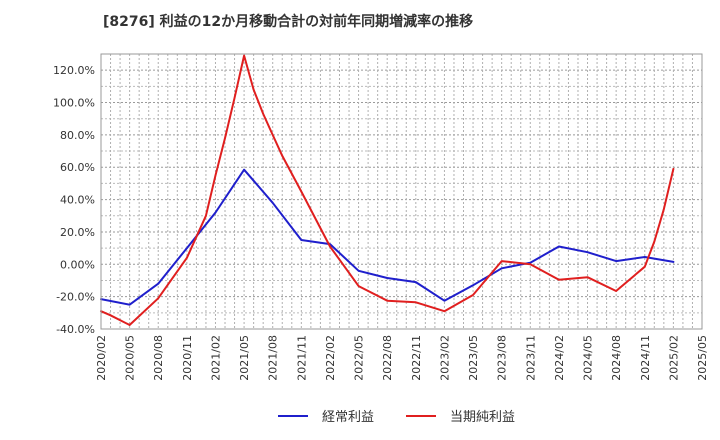 The height and width of the screenshot is (440, 720). What do you see at coordinates (273, 358) in the screenshot?
I see `x-tick-label: 2021/08` at bounding box center [273, 358].